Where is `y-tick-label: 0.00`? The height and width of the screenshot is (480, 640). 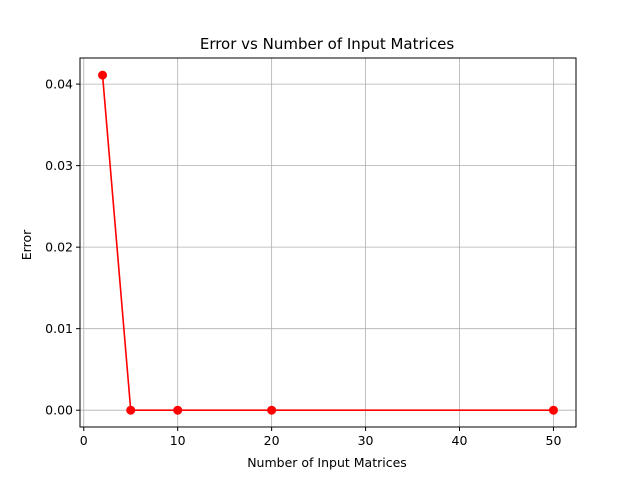
y-tick-label: 0.00 is located at coordinates (59, 410).